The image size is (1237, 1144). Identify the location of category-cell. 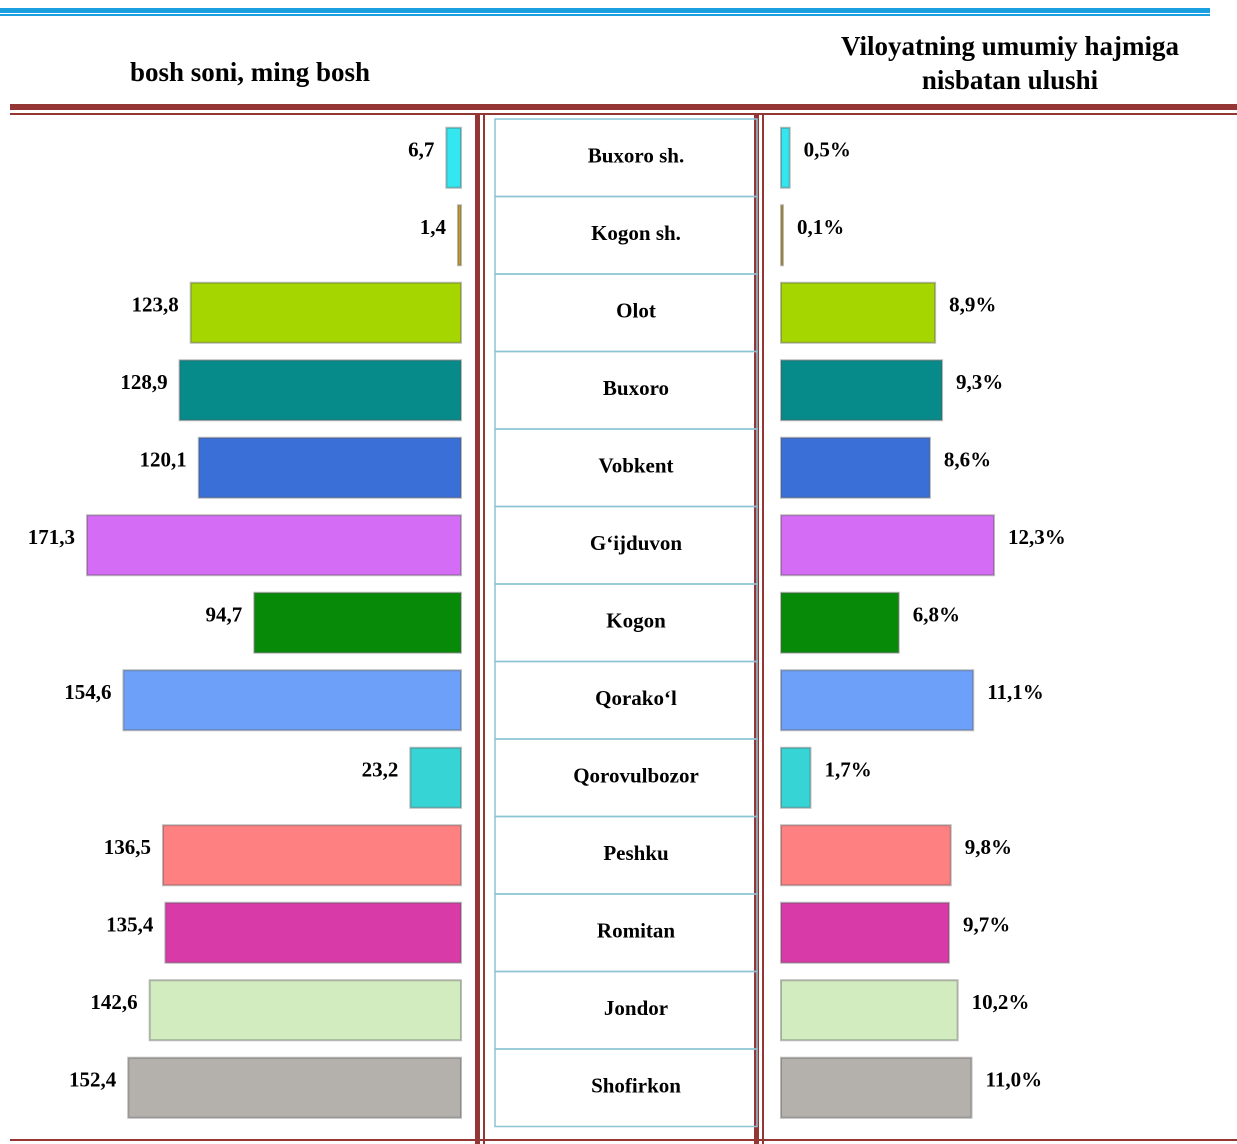
(626, 1088).